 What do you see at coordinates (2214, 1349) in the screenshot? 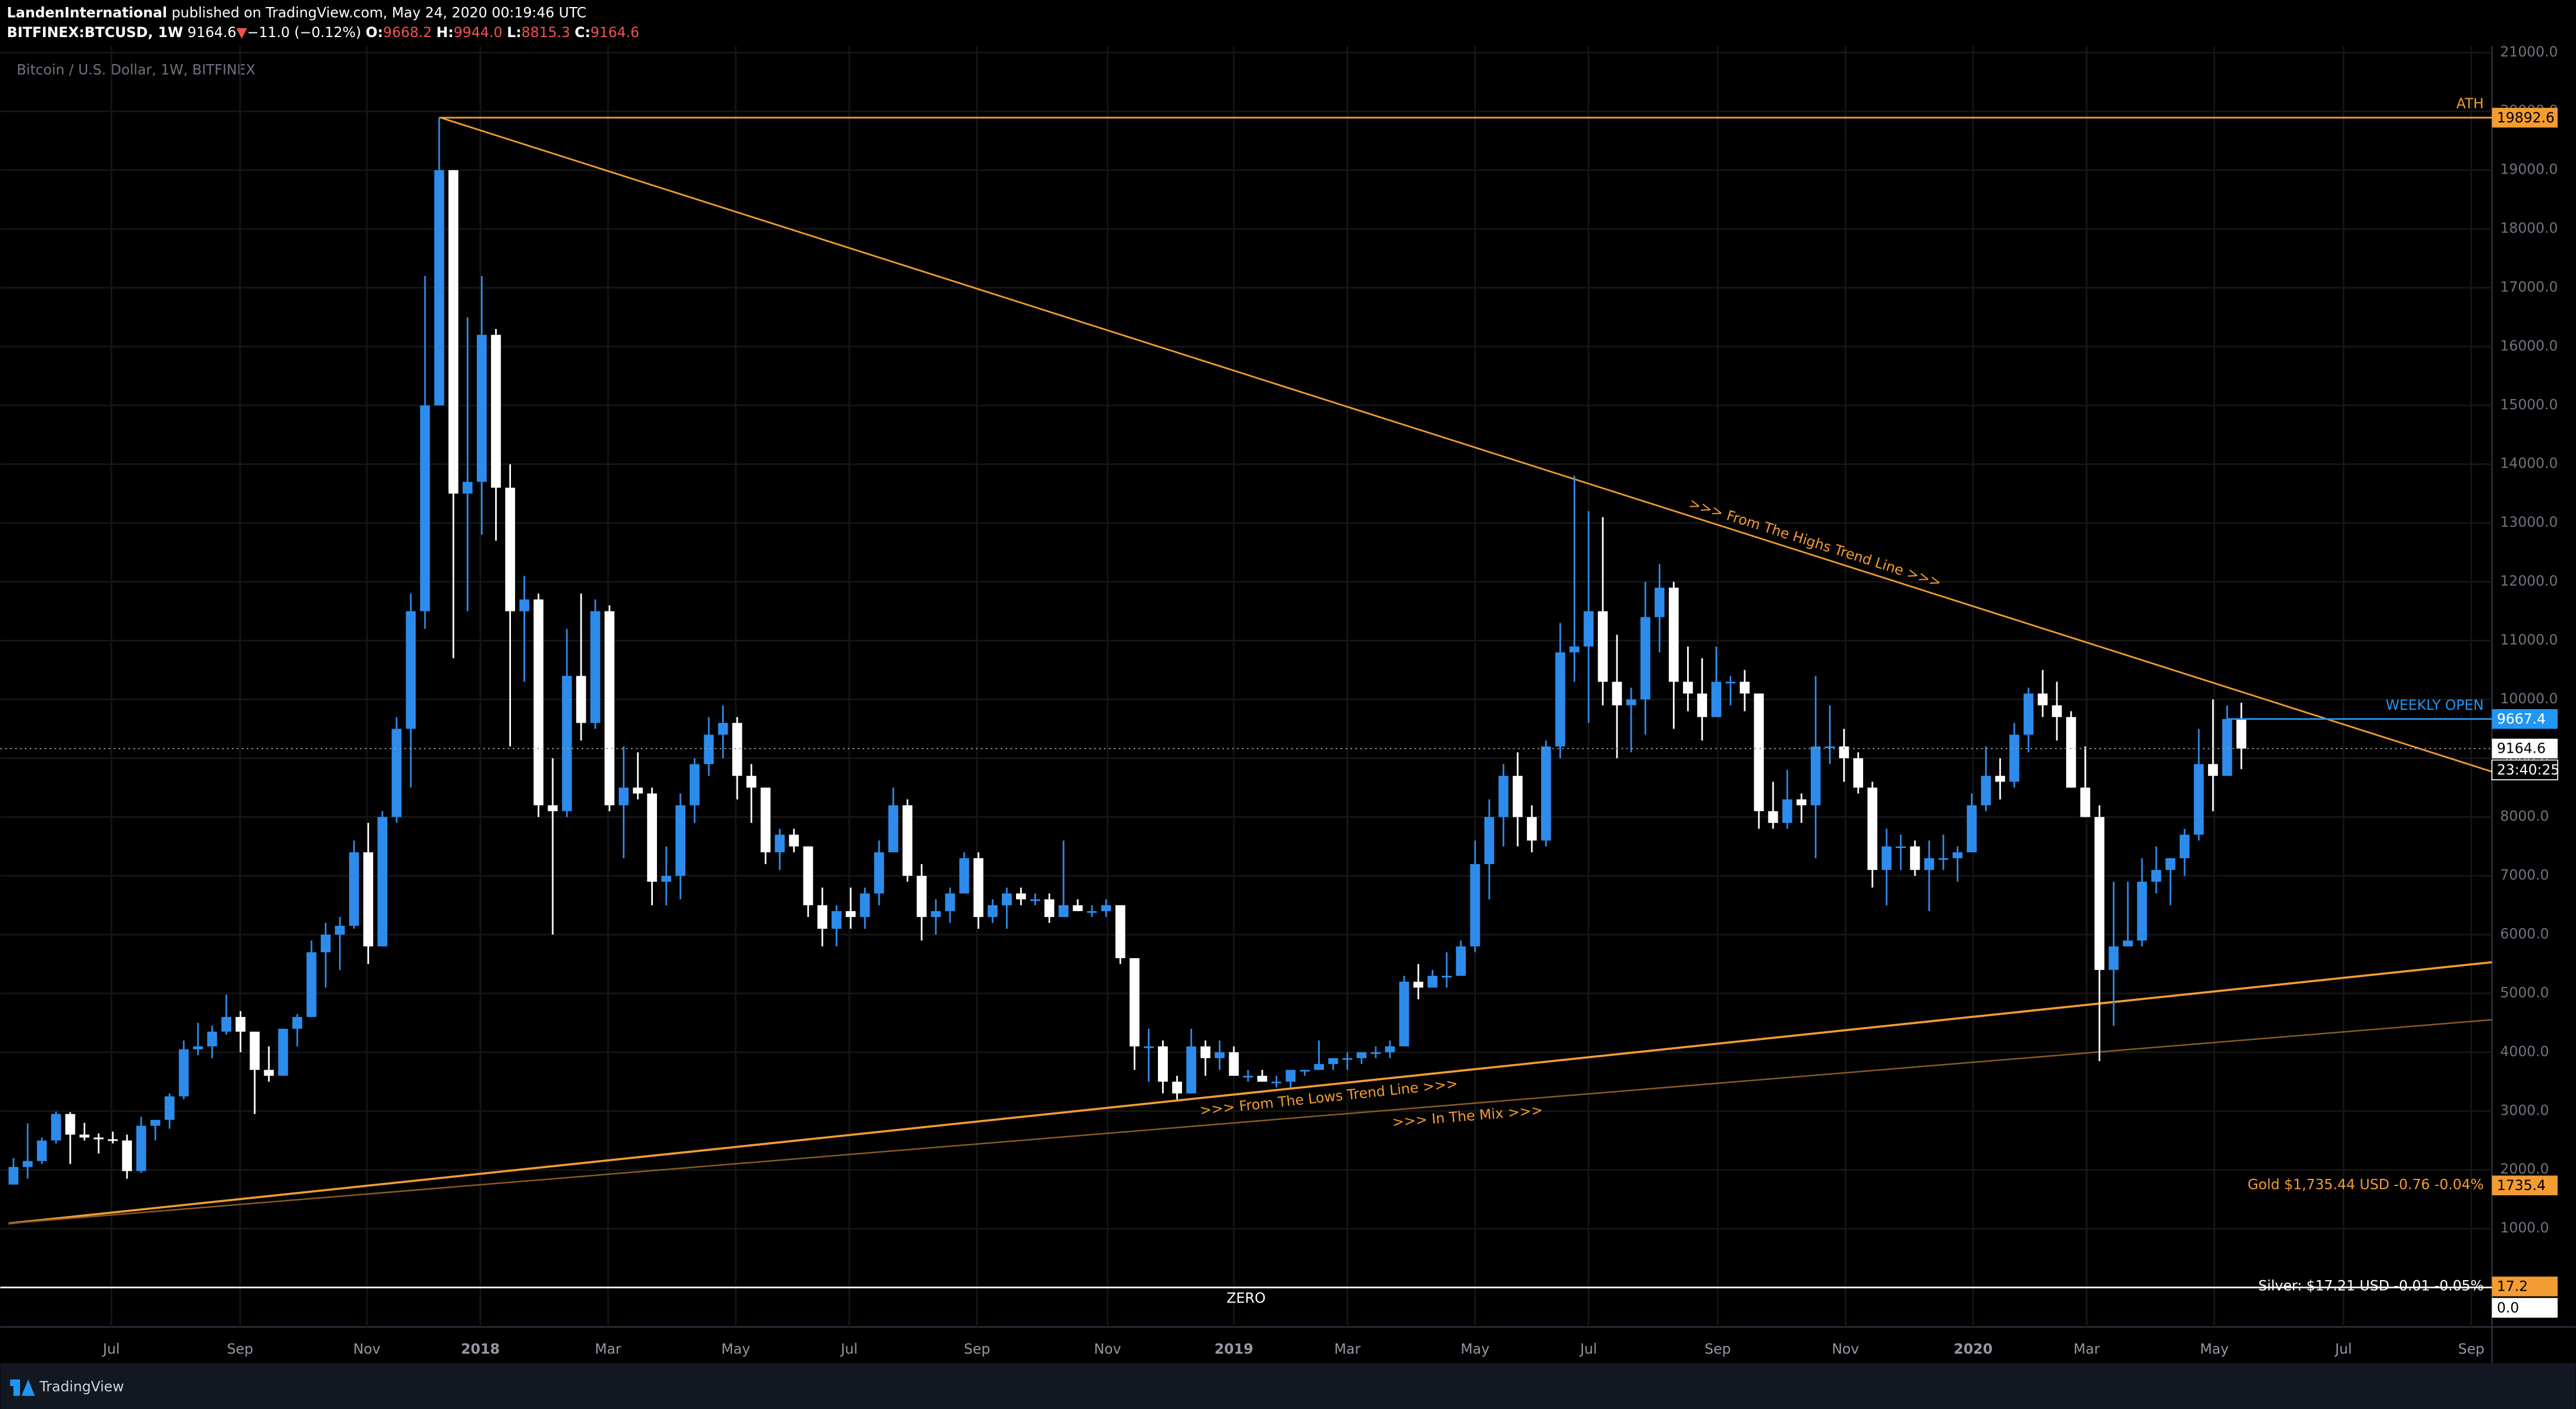
I see `x-tick-label: May` at bounding box center [2214, 1349].